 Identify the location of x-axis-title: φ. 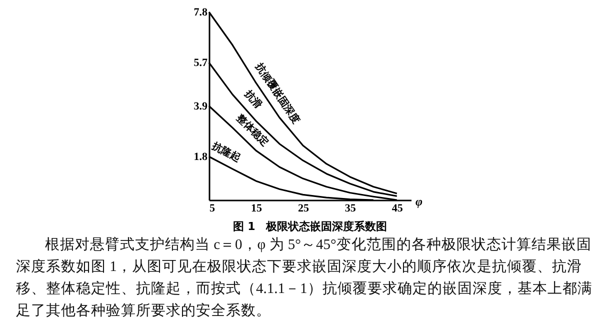
(419, 201).